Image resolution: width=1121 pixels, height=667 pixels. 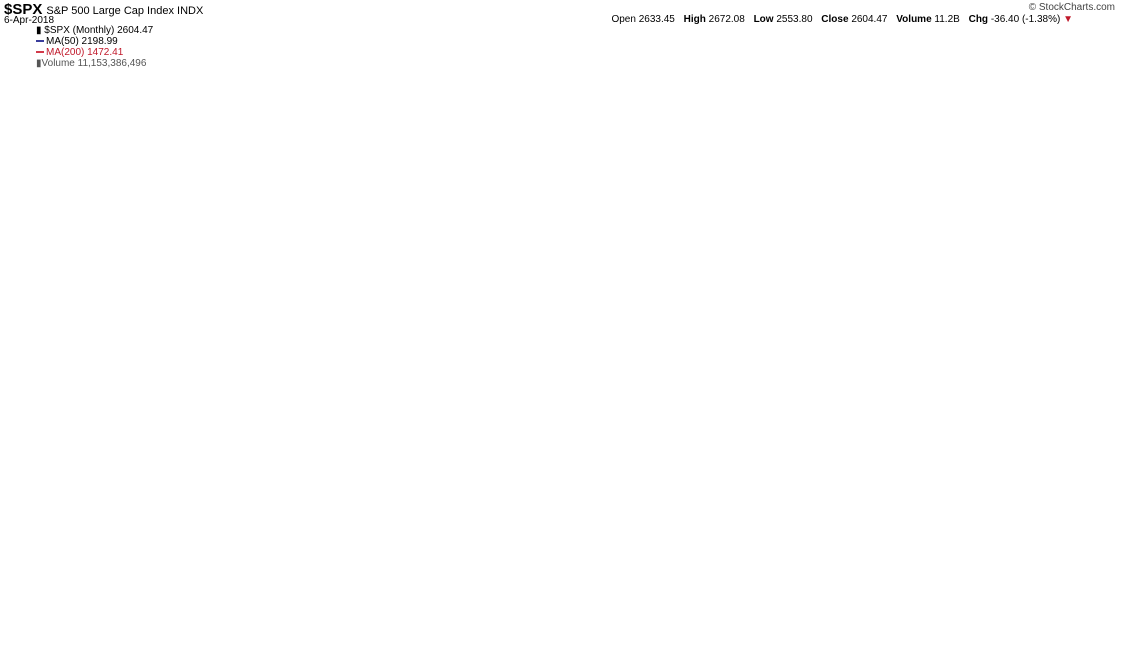 What do you see at coordinates (947, 19) in the screenshot?
I see `volume-value: 11.2B` at bounding box center [947, 19].